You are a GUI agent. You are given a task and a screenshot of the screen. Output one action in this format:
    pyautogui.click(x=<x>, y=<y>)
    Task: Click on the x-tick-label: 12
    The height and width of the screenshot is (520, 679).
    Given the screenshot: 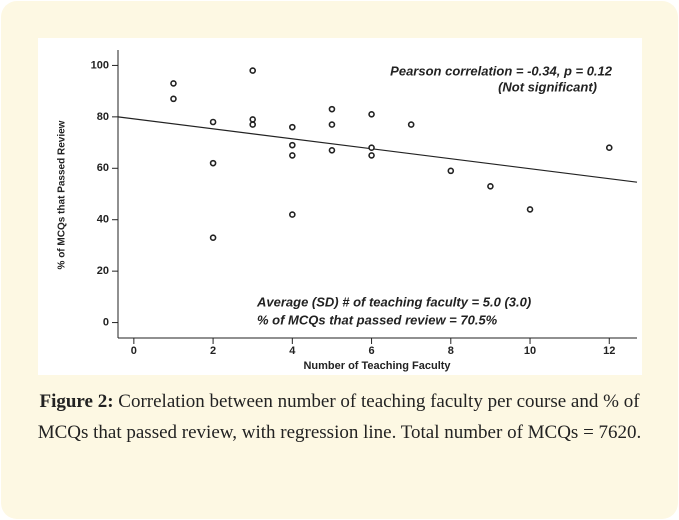 What is the action you would take?
    pyautogui.click(x=609, y=351)
    